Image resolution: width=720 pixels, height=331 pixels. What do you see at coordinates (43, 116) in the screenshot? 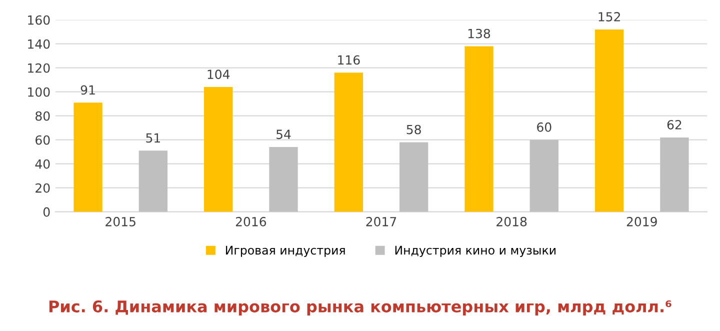
I see `y-tick-label: 80` at bounding box center [43, 116].